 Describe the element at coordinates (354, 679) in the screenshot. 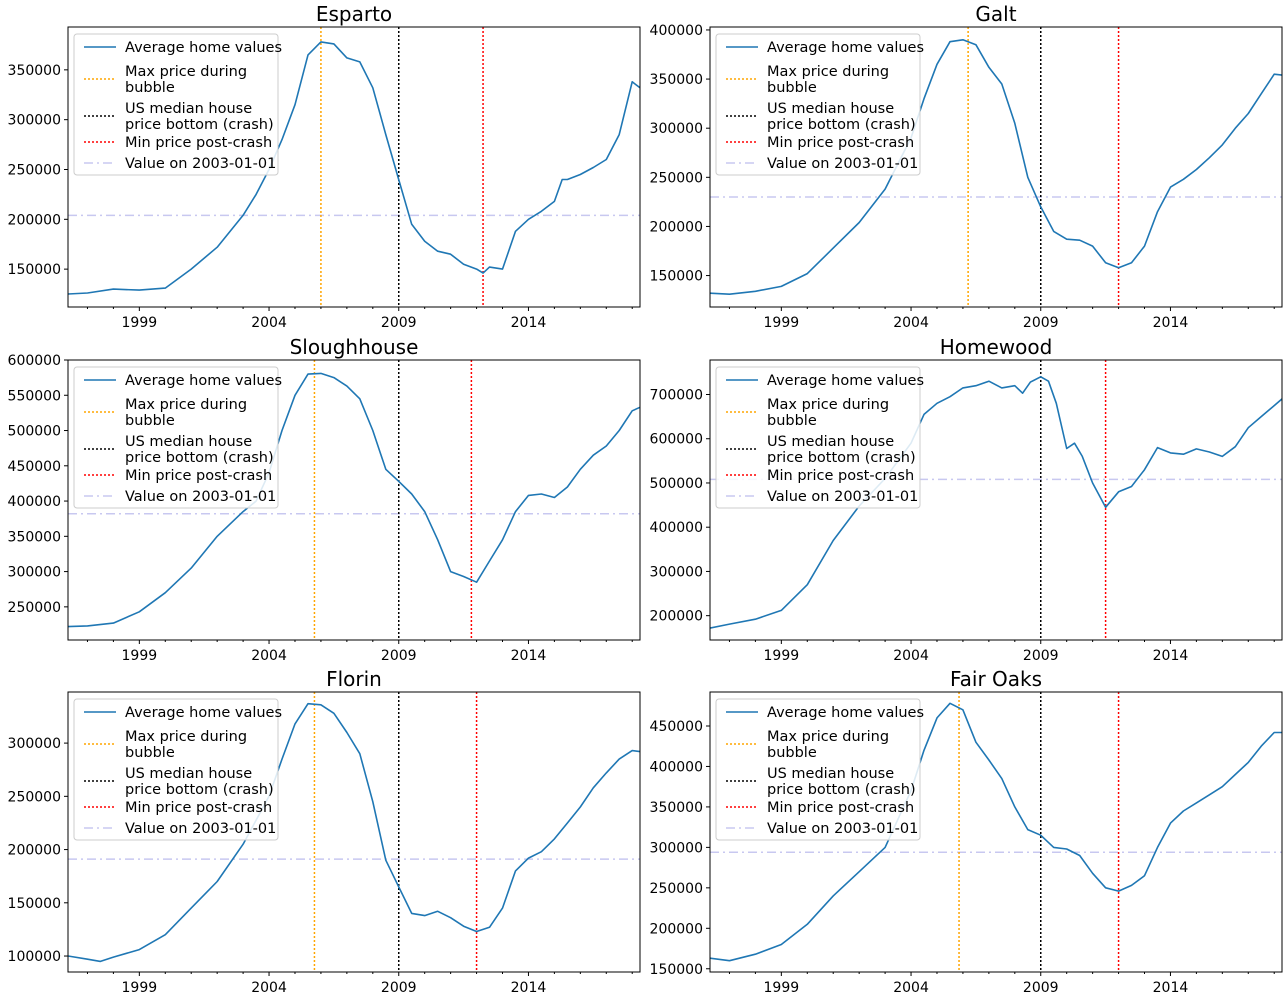

I see `chart-title: Florin` at that location.